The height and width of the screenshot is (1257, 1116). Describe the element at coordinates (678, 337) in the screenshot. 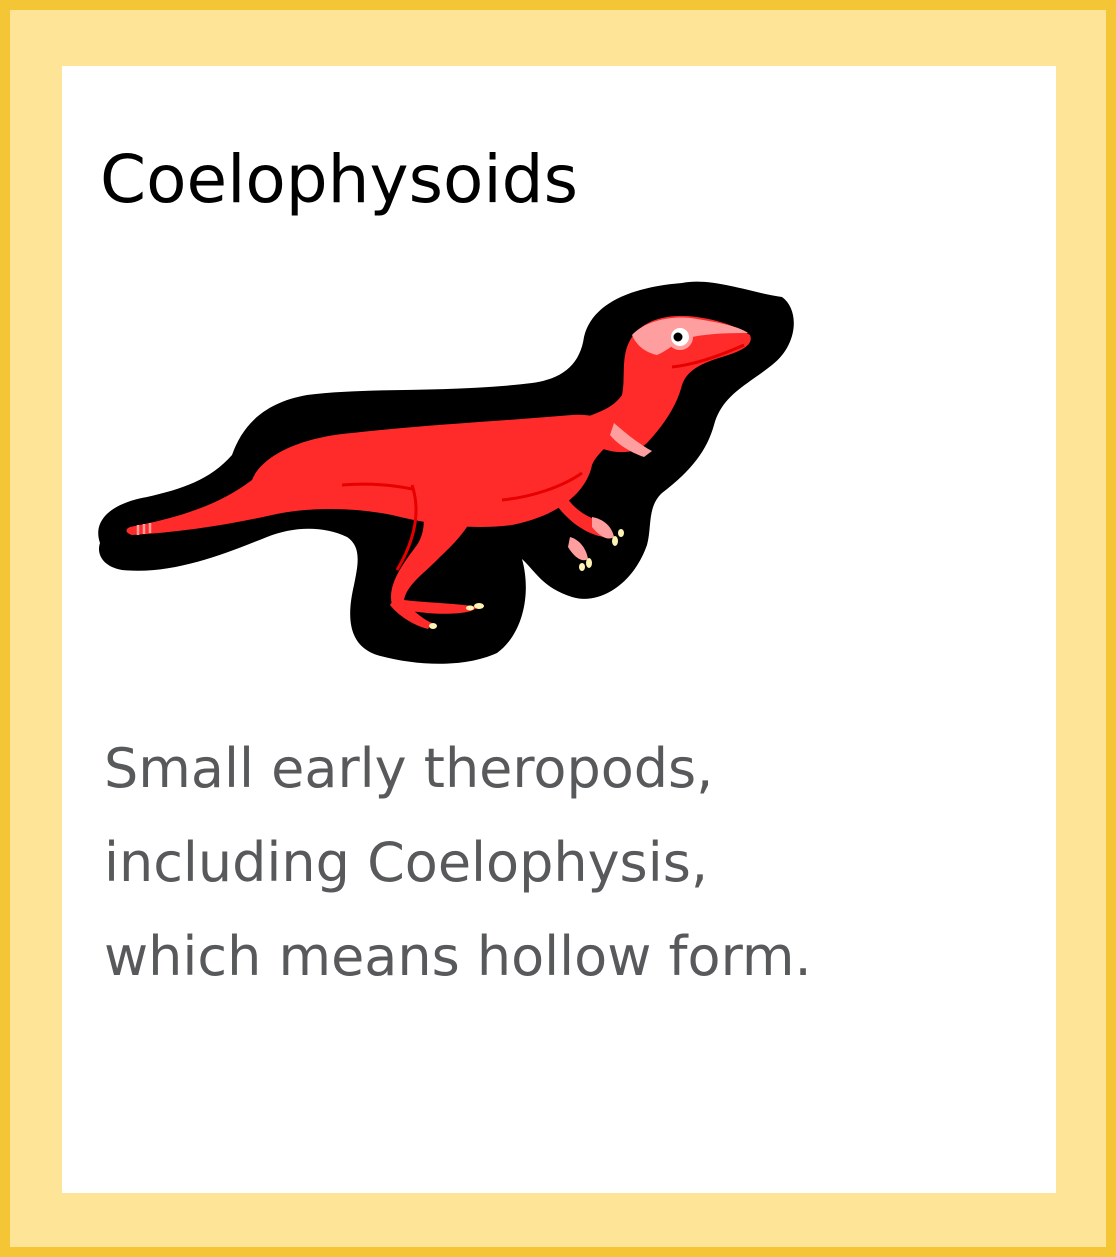

I see `dino-pupil` at that location.